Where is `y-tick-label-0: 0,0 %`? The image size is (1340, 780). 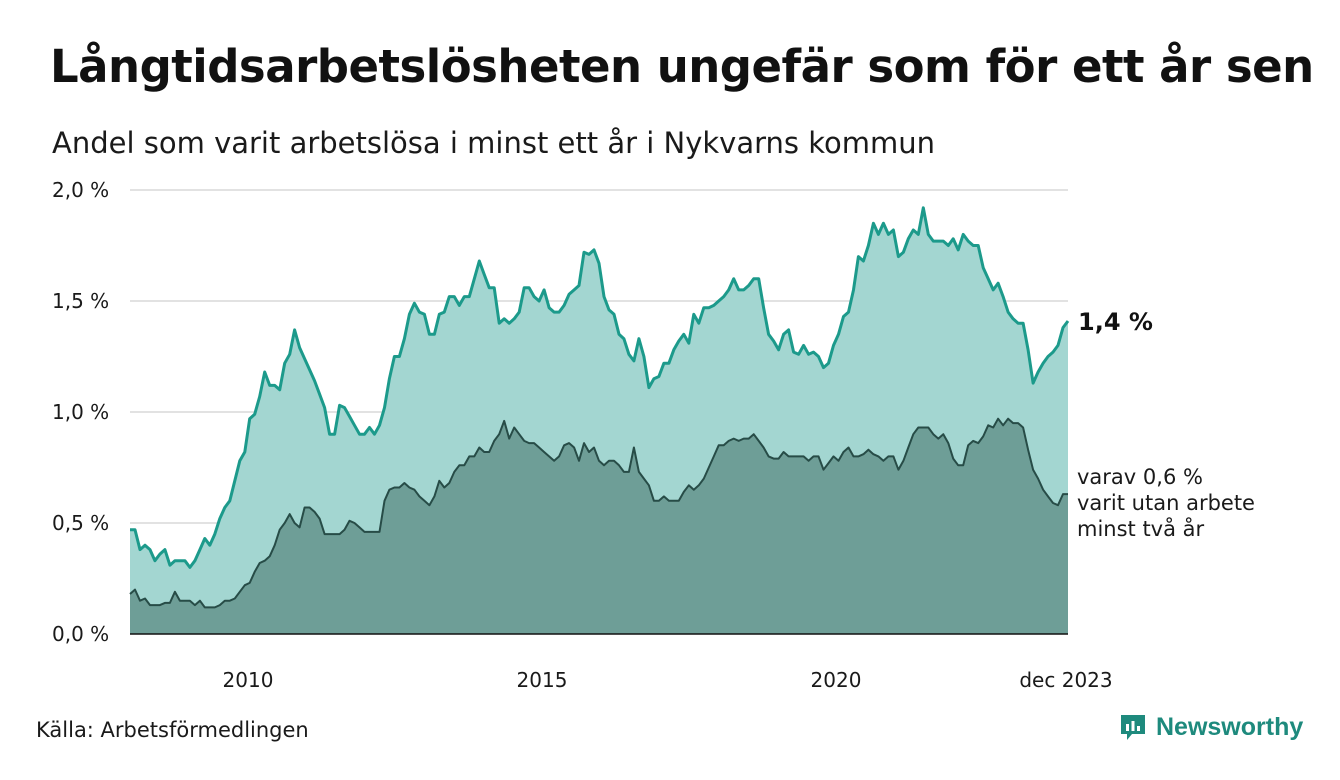 y-tick-label-0: 0,0 % is located at coordinates (80, 634).